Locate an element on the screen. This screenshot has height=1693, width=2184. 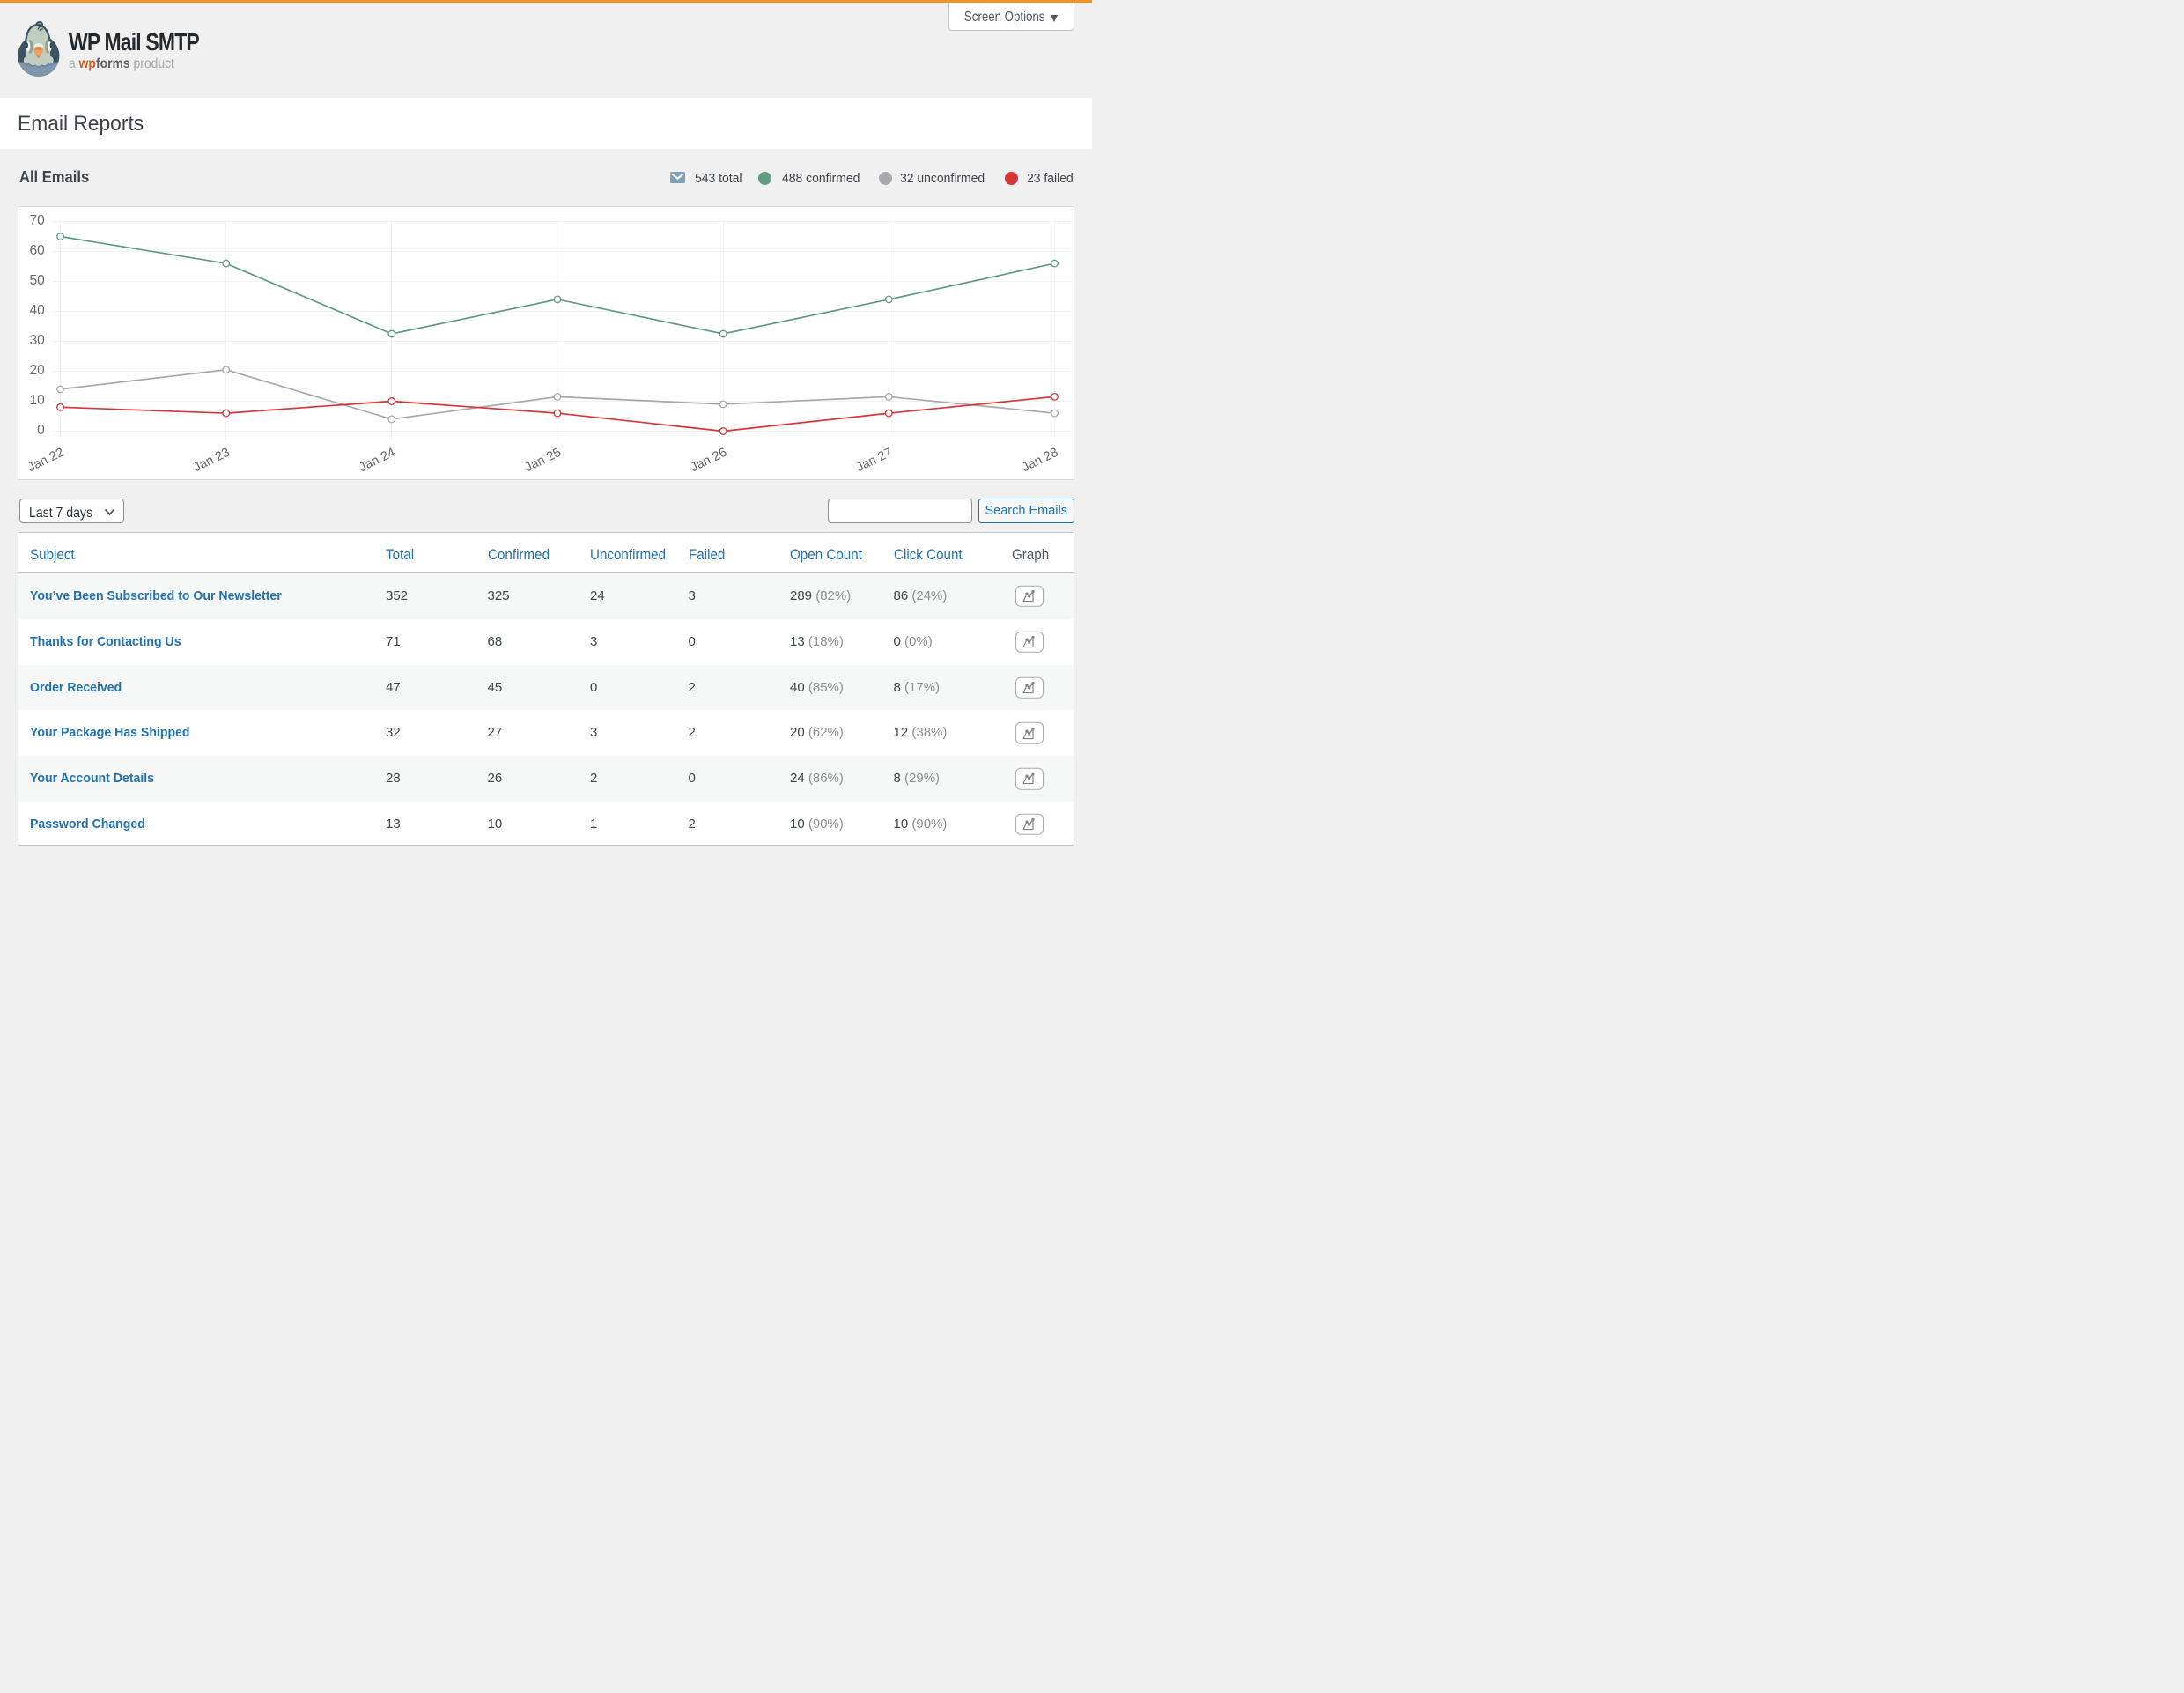
svg-text: Jan 27 is located at coordinates (874, 460).